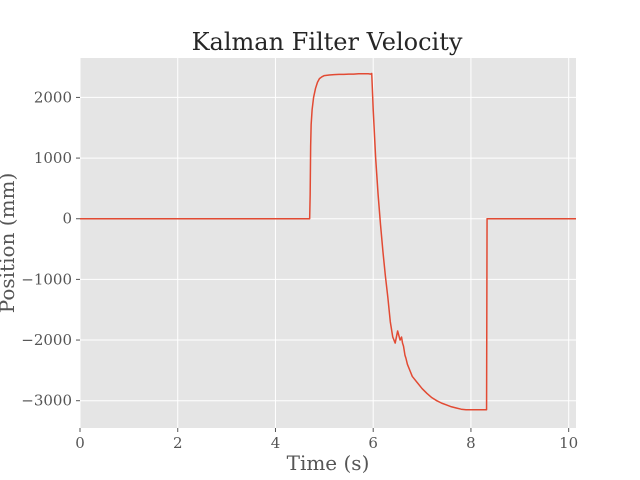  What do you see at coordinates (328, 463) in the screenshot?
I see `x-axis-label: Time (s)` at bounding box center [328, 463].